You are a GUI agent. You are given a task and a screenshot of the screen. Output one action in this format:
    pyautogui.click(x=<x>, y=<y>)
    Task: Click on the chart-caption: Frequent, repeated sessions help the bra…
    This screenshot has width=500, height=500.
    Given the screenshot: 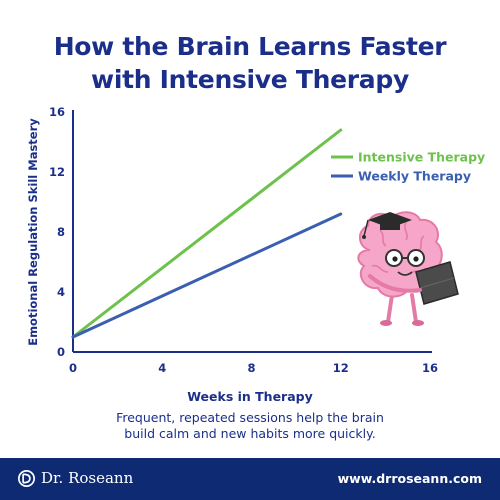 What is the action you would take?
    pyautogui.click(x=250, y=426)
    